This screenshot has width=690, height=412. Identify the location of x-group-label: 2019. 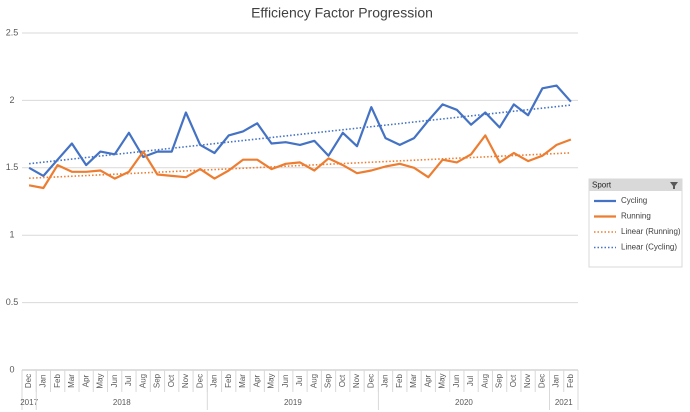
(293, 402).